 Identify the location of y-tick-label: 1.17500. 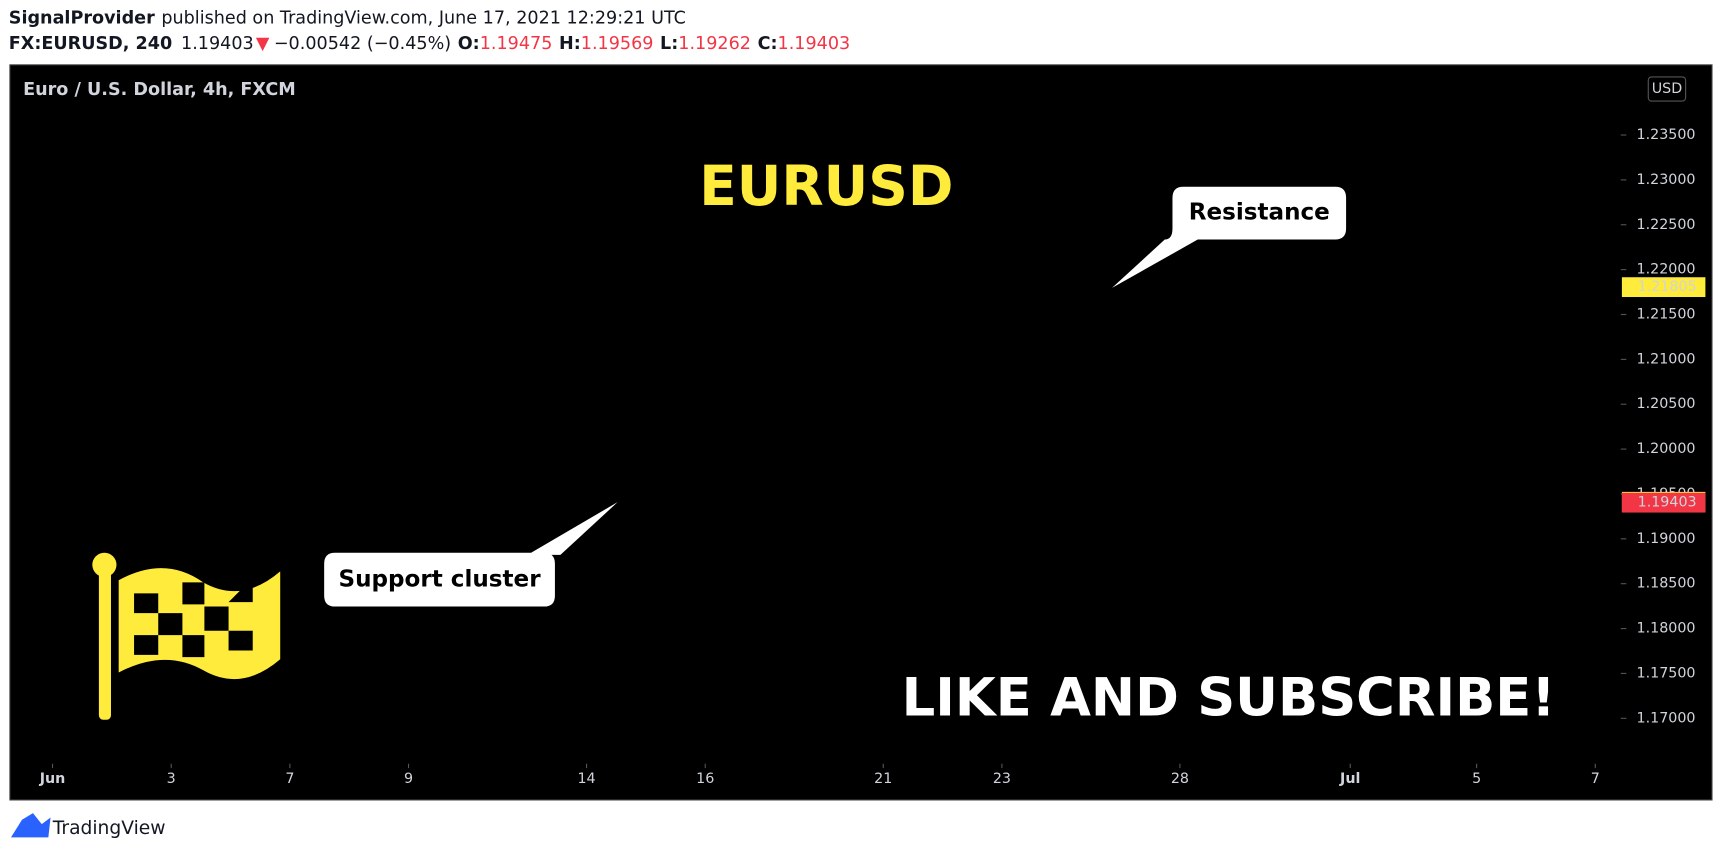
(1666, 673).